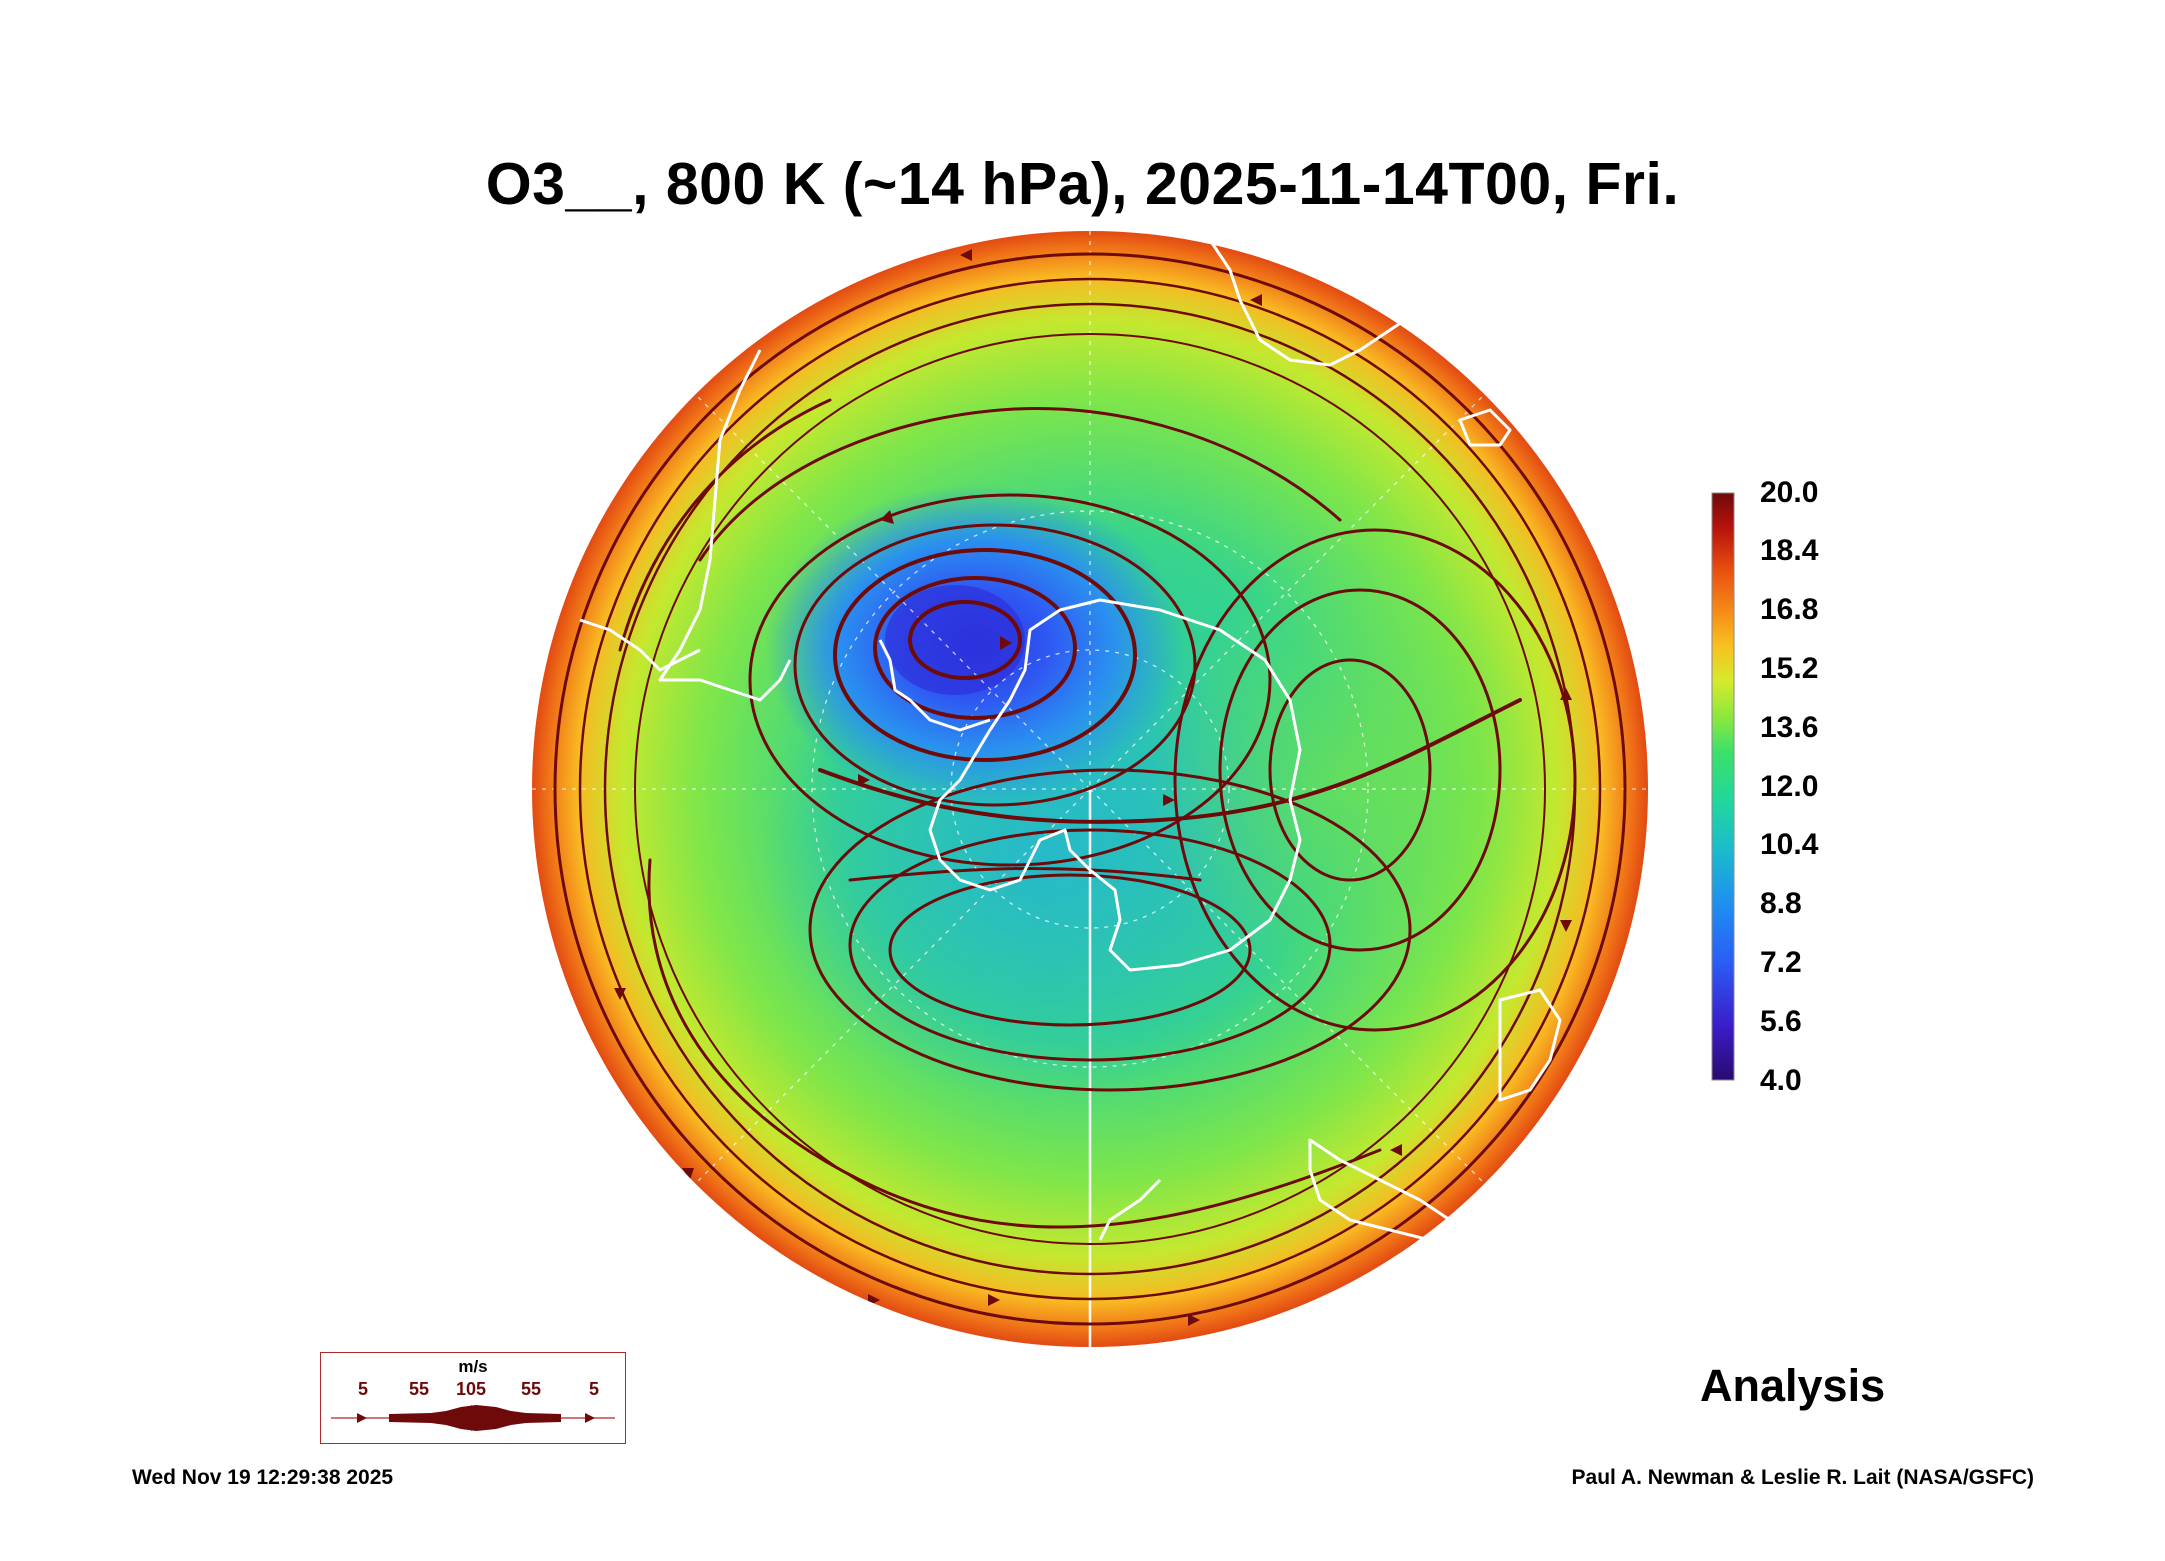 Image resolution: width=2165 pixels, height=1561 pixels. What do you see at coordinates (1781, 903) in the screenshot?
I see `colorbar-label: 8.8` at bounding box center [1781, 903].